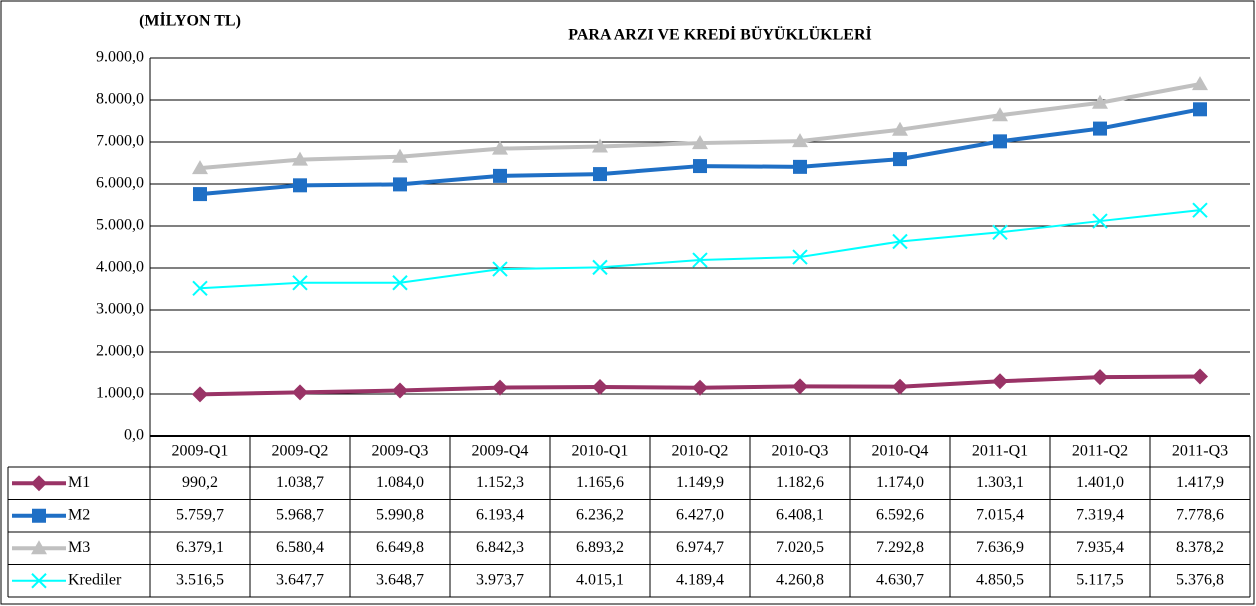 The height and width of the screenshot is (606, 1256). Describe the element at coordinates (1100, 482) in the screenshot. I see `table-value: 1.401,0` at that location.